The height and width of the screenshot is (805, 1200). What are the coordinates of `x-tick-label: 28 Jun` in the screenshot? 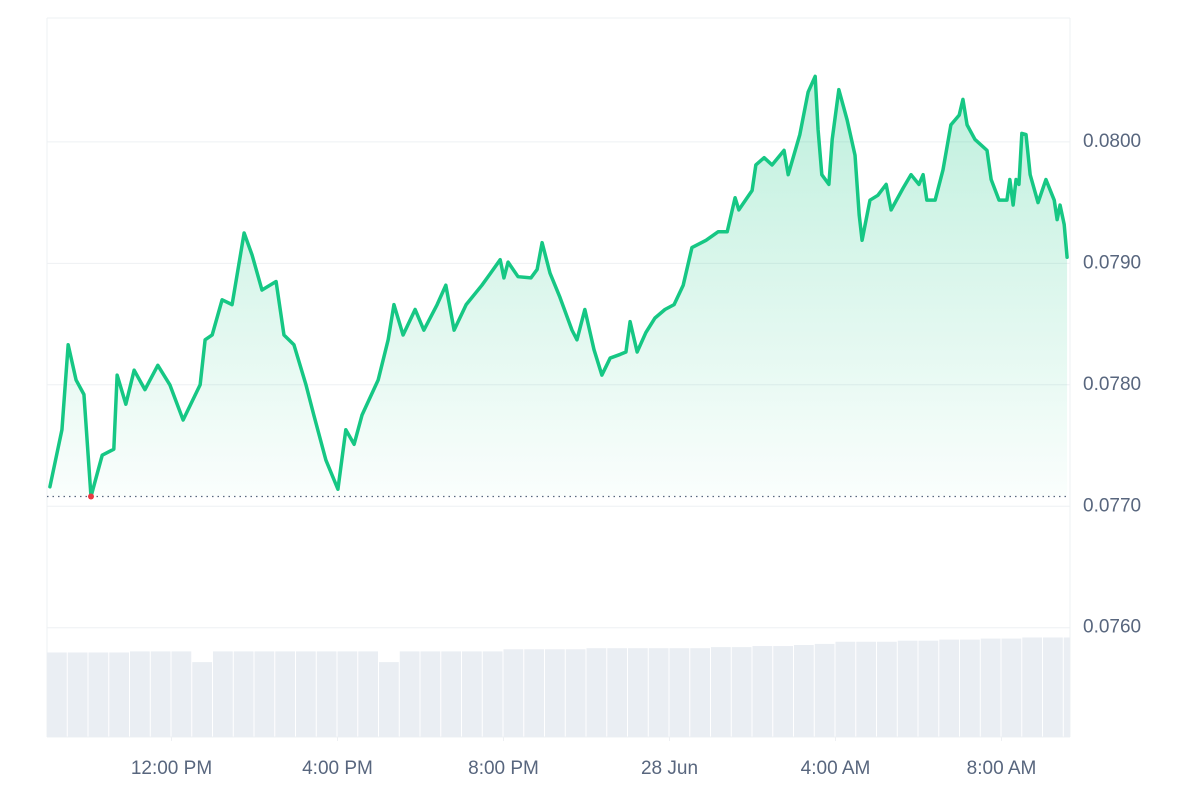 It's located at (669, 768).